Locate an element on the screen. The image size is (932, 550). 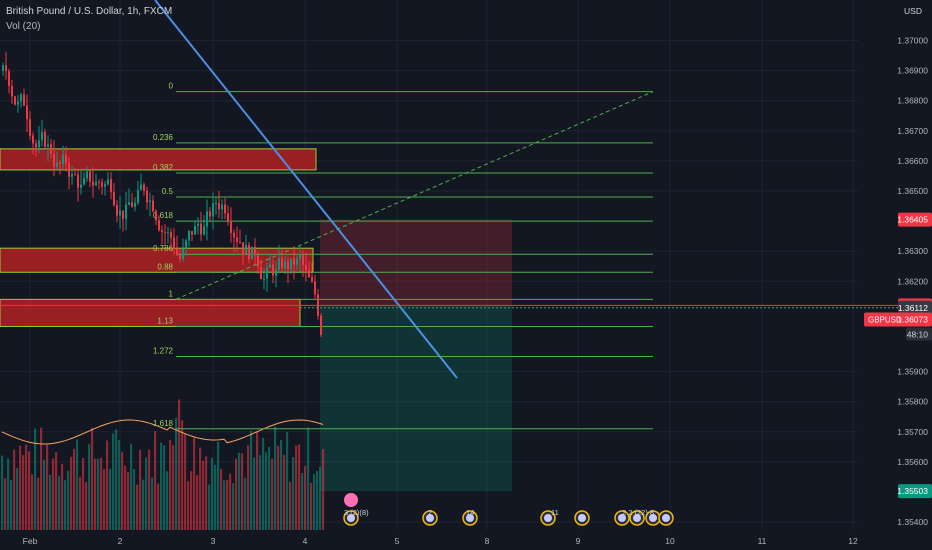
event-icon is located at coordinates (351, 500).